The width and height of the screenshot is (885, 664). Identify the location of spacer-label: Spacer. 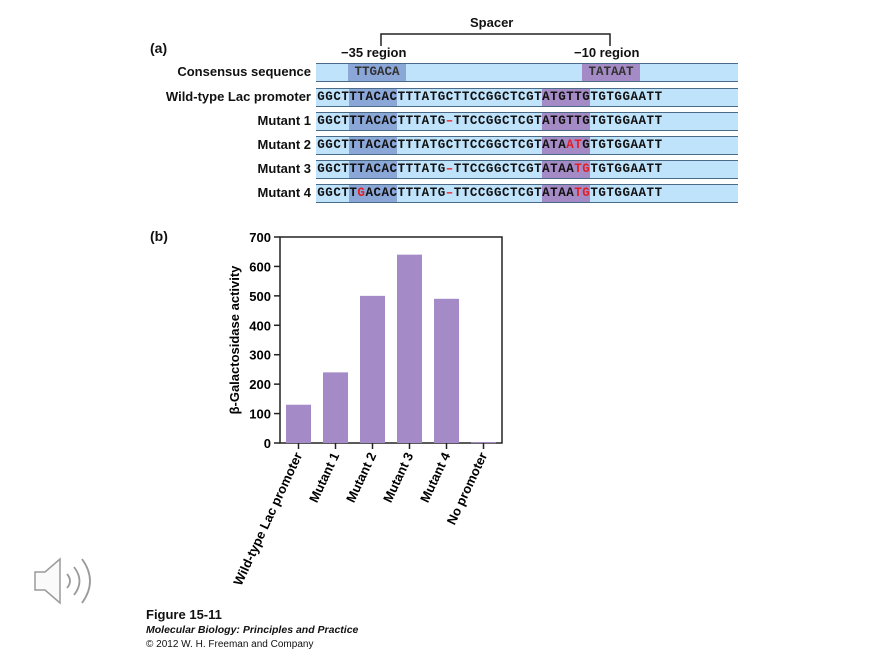
(492, 22).